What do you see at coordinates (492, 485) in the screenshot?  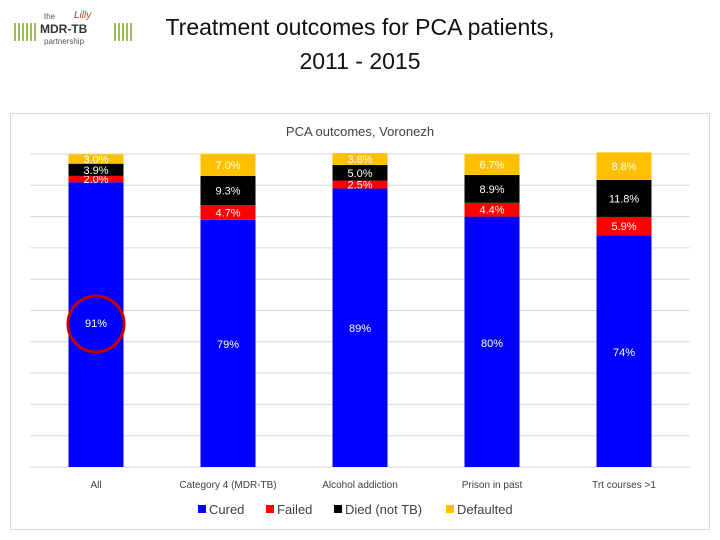 I see `category-label: Prison in past` at bounding box center [492, 485].